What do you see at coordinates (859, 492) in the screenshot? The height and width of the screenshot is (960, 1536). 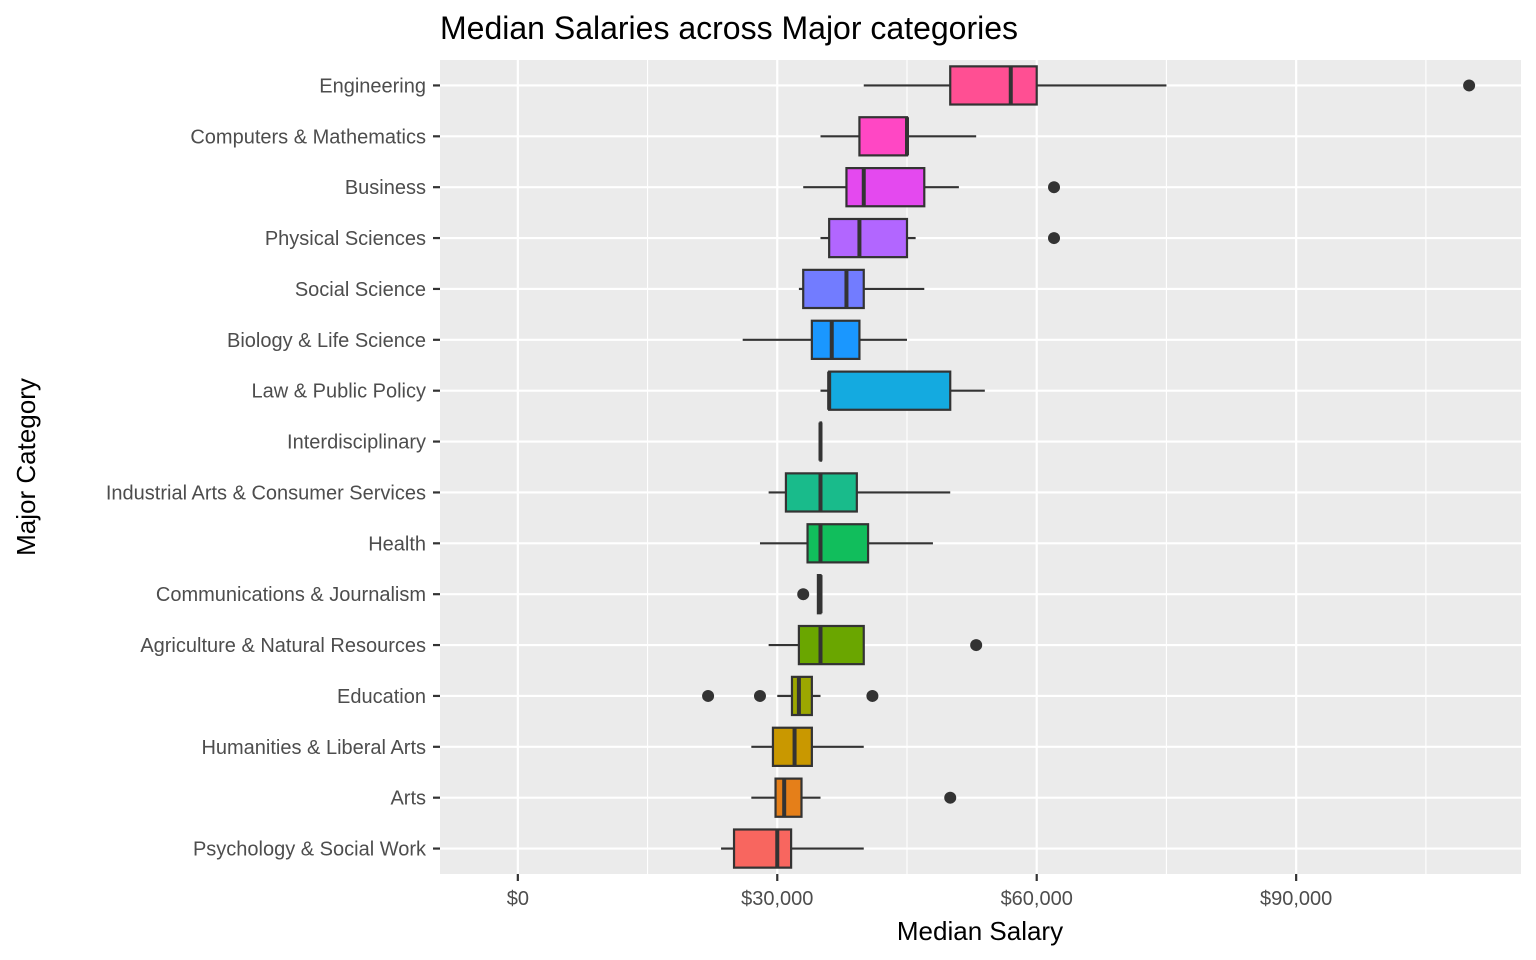 I see `box-industrial-arts-consumer-services` at bounding box center [859, 492].